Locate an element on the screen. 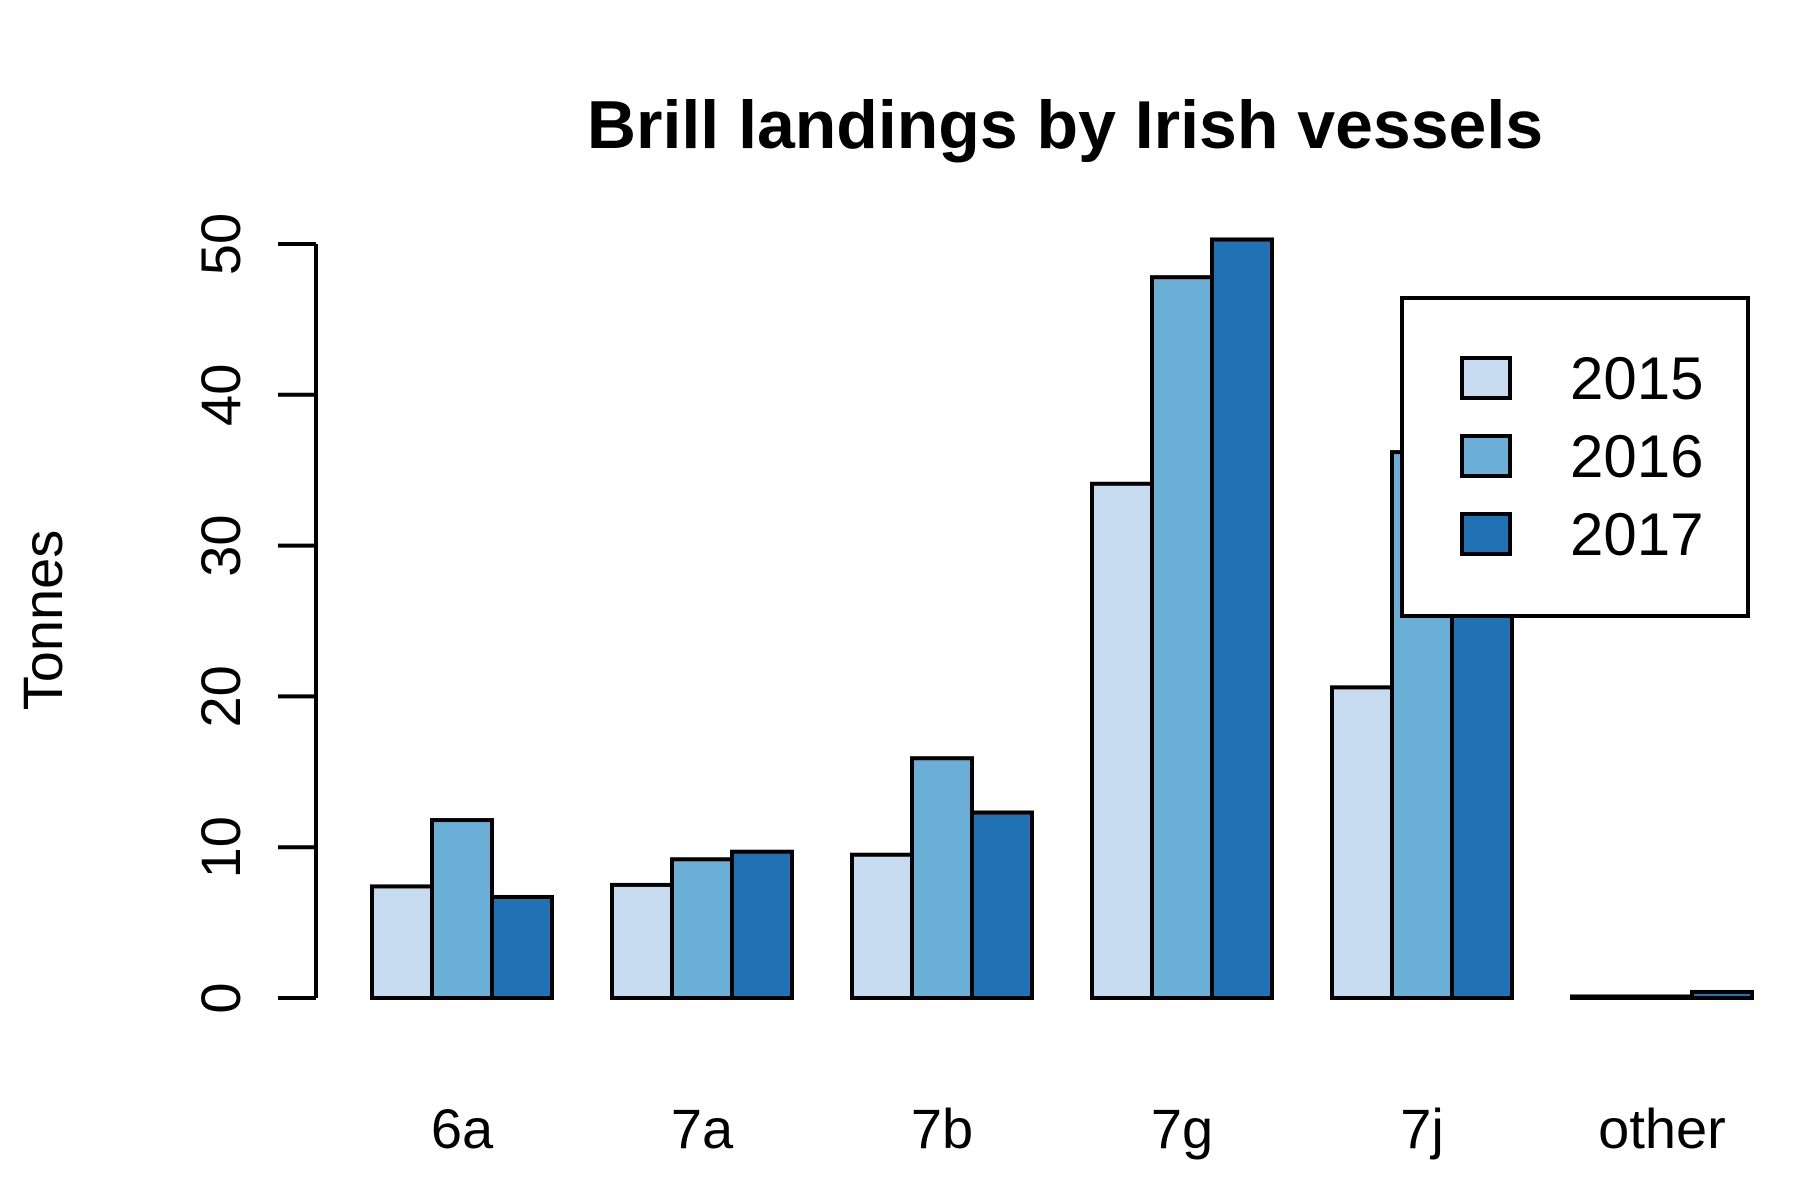 This screenshot has width=1800, height=1200. x-axis-labels: 6a 7a 7b 7g 7j other is located at coordinates (1078, 1128).